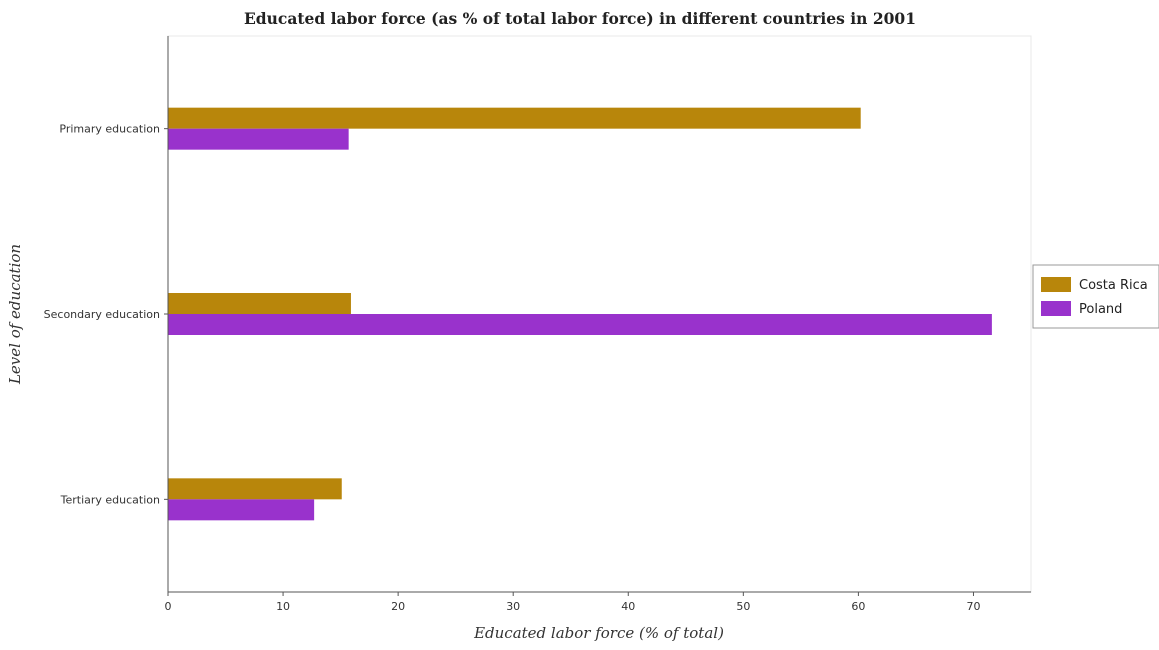  Describe the element at coordinates (283, 606) in the screenshot. I see `x-tick-label: 10` at that location.